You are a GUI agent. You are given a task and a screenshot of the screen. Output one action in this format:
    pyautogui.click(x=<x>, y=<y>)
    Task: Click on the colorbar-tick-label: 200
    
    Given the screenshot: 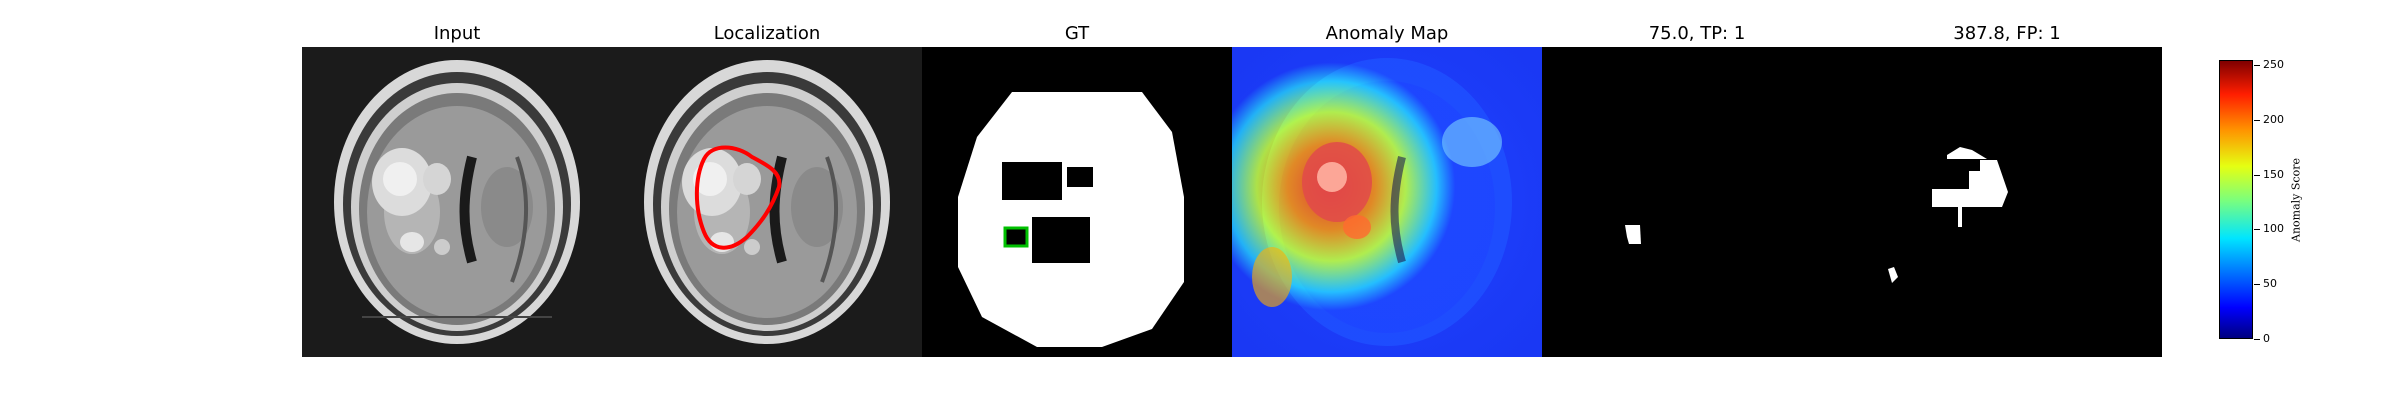 What is the action you would take?
    pyautogui.click(x=2273, y=119)
    